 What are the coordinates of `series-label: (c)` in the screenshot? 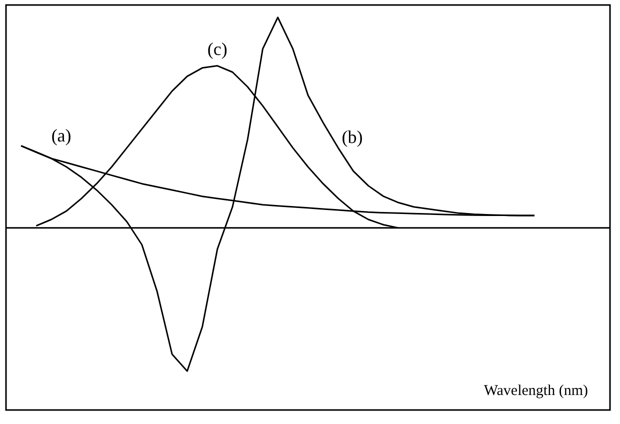 It's located at (217, 48).